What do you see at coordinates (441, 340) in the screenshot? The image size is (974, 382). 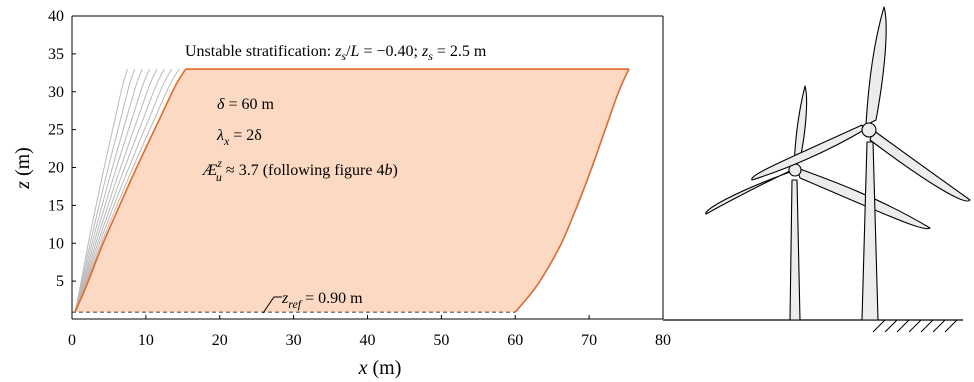 I see `x-tick-label: 50` at bounding box center [441, 340].